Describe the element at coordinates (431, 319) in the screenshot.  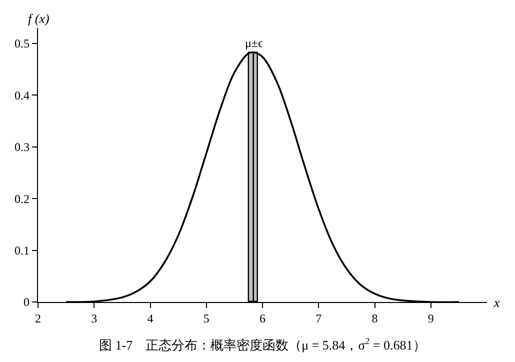
I see `x-tick-label: 9` at that location.